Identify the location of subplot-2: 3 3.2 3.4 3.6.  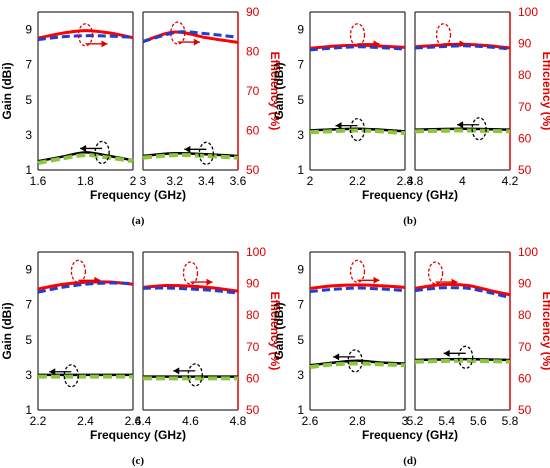
(193, 99).